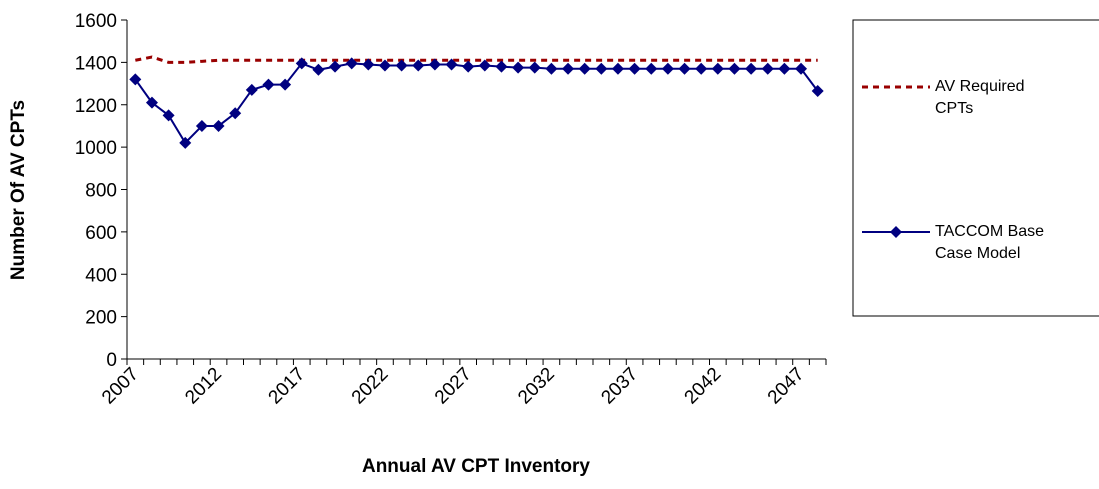 The image size is (1099, 489). I want to click on legend-marker, so click(896, 232).